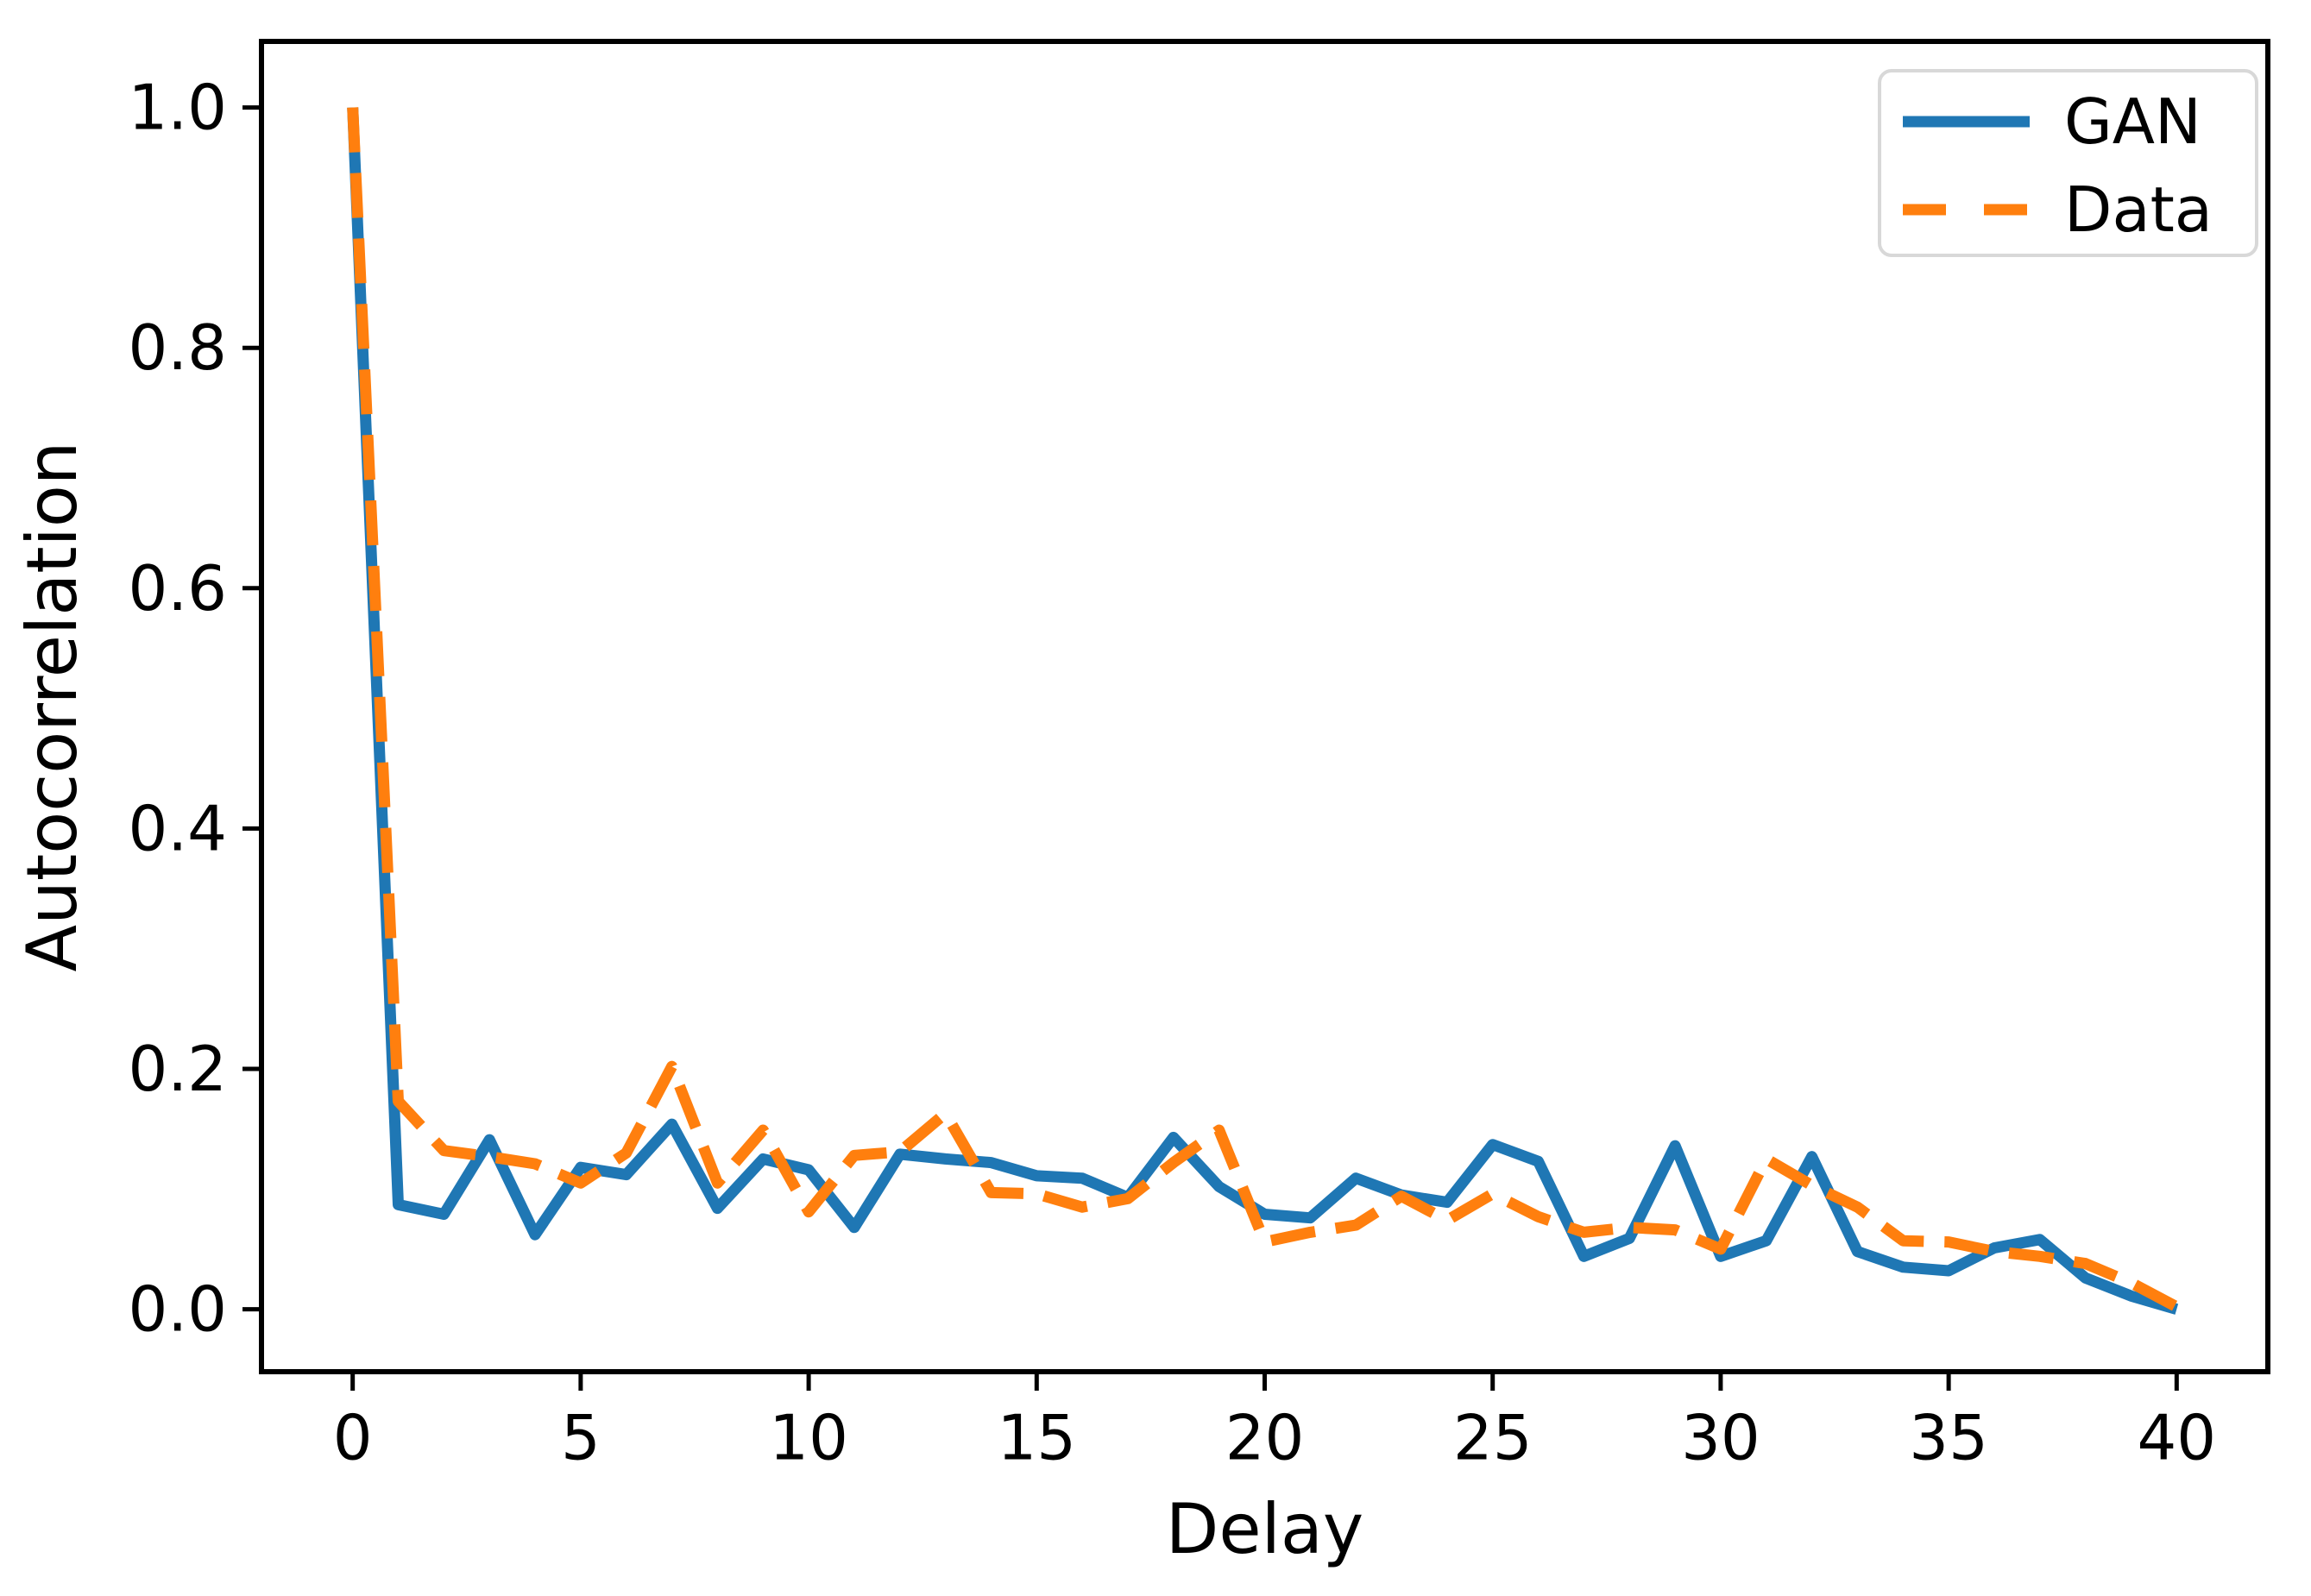  Describe the element at coordinates (2068, 163) in the screenshot. I see `legend: GAN Data` at that location.